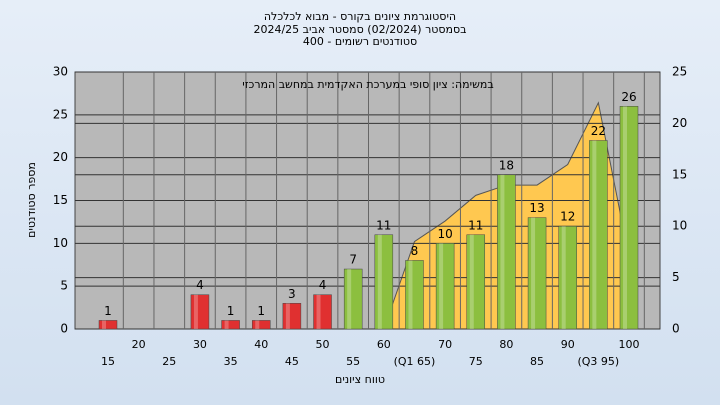 Image resolution: width=720 pixels, height=405 pixels. Describe the element at coordinates (679, 123) in the screenshot. I see `y2-tick-label: 20` at that location.